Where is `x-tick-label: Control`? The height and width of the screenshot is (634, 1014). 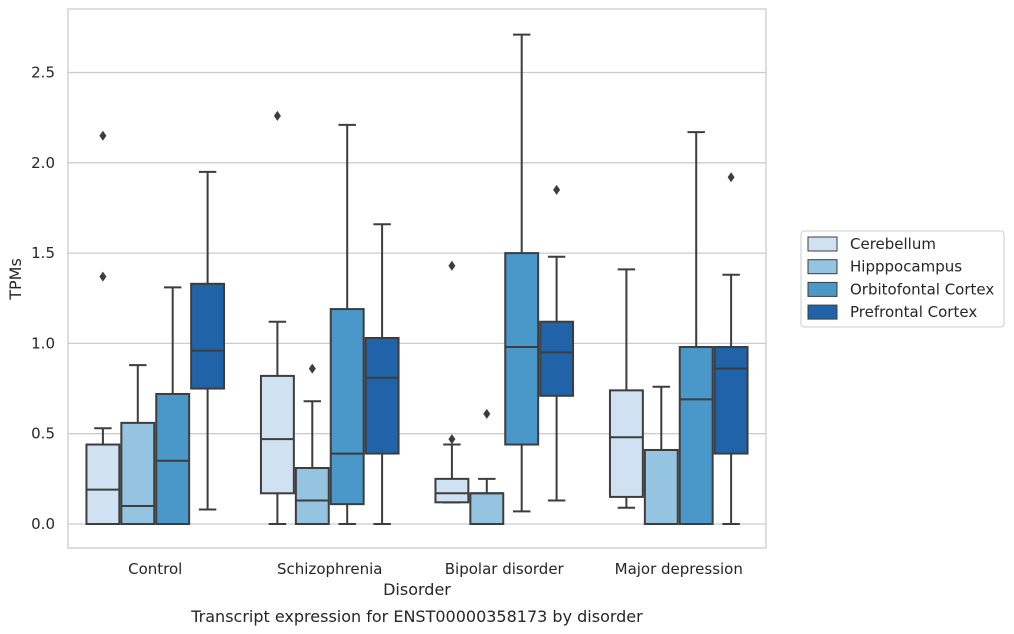
x-tick-label: Control is located at coordinates (155, 569).